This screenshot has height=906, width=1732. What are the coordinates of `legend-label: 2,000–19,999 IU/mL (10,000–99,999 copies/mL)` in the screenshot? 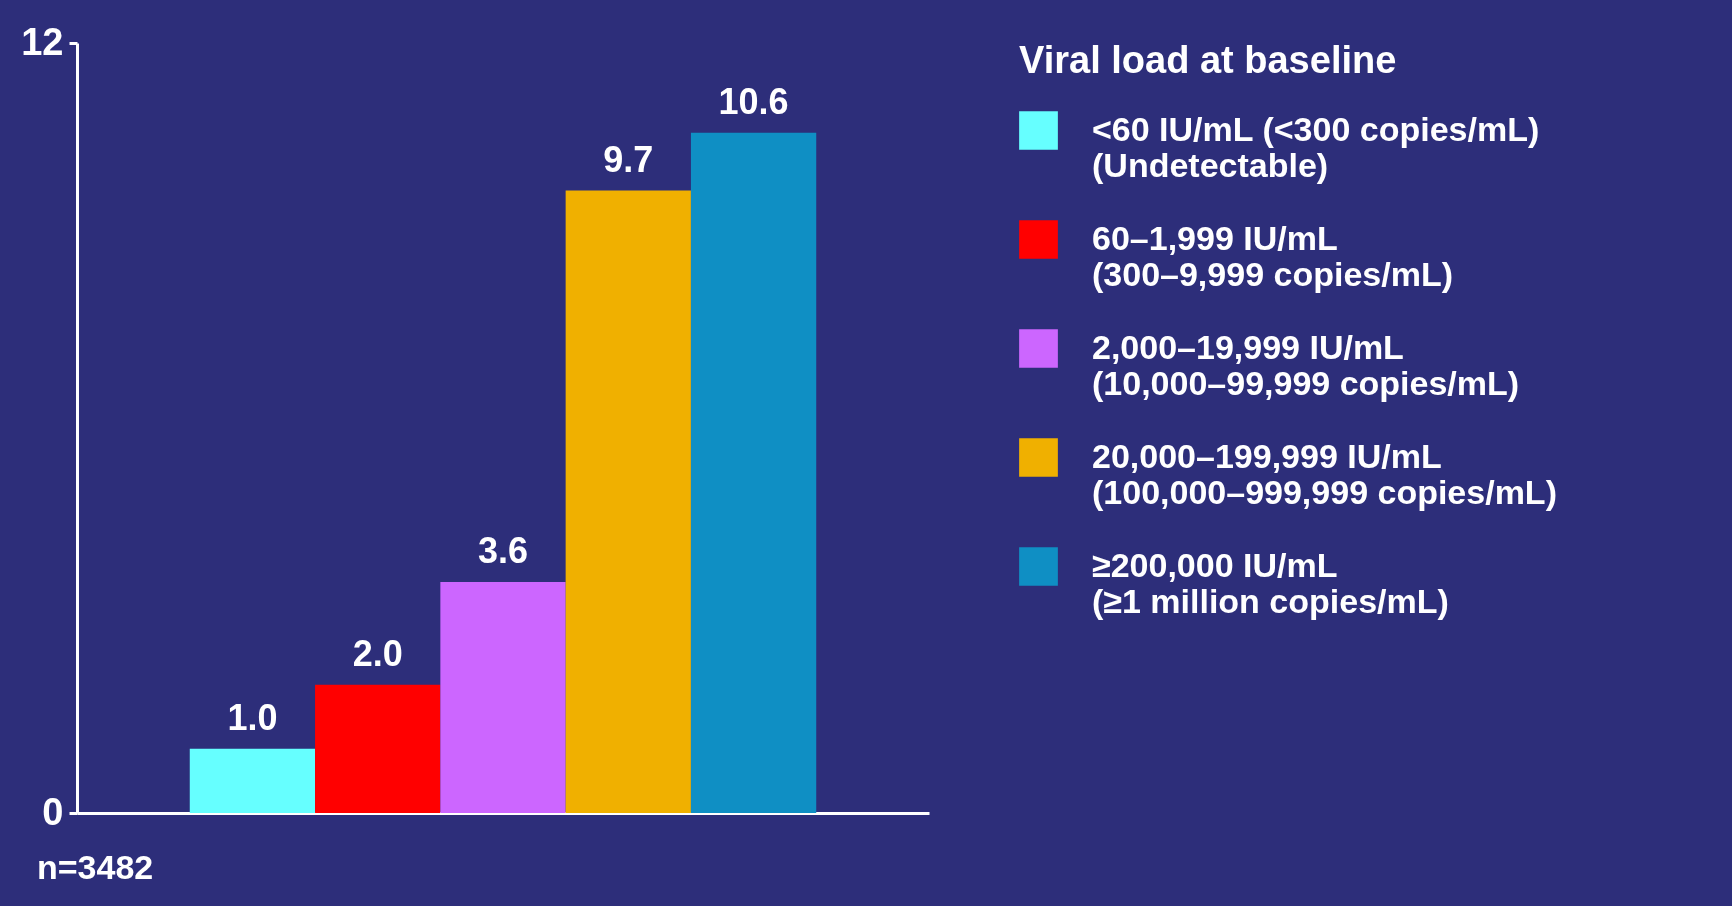 It's located at (1306, 364).